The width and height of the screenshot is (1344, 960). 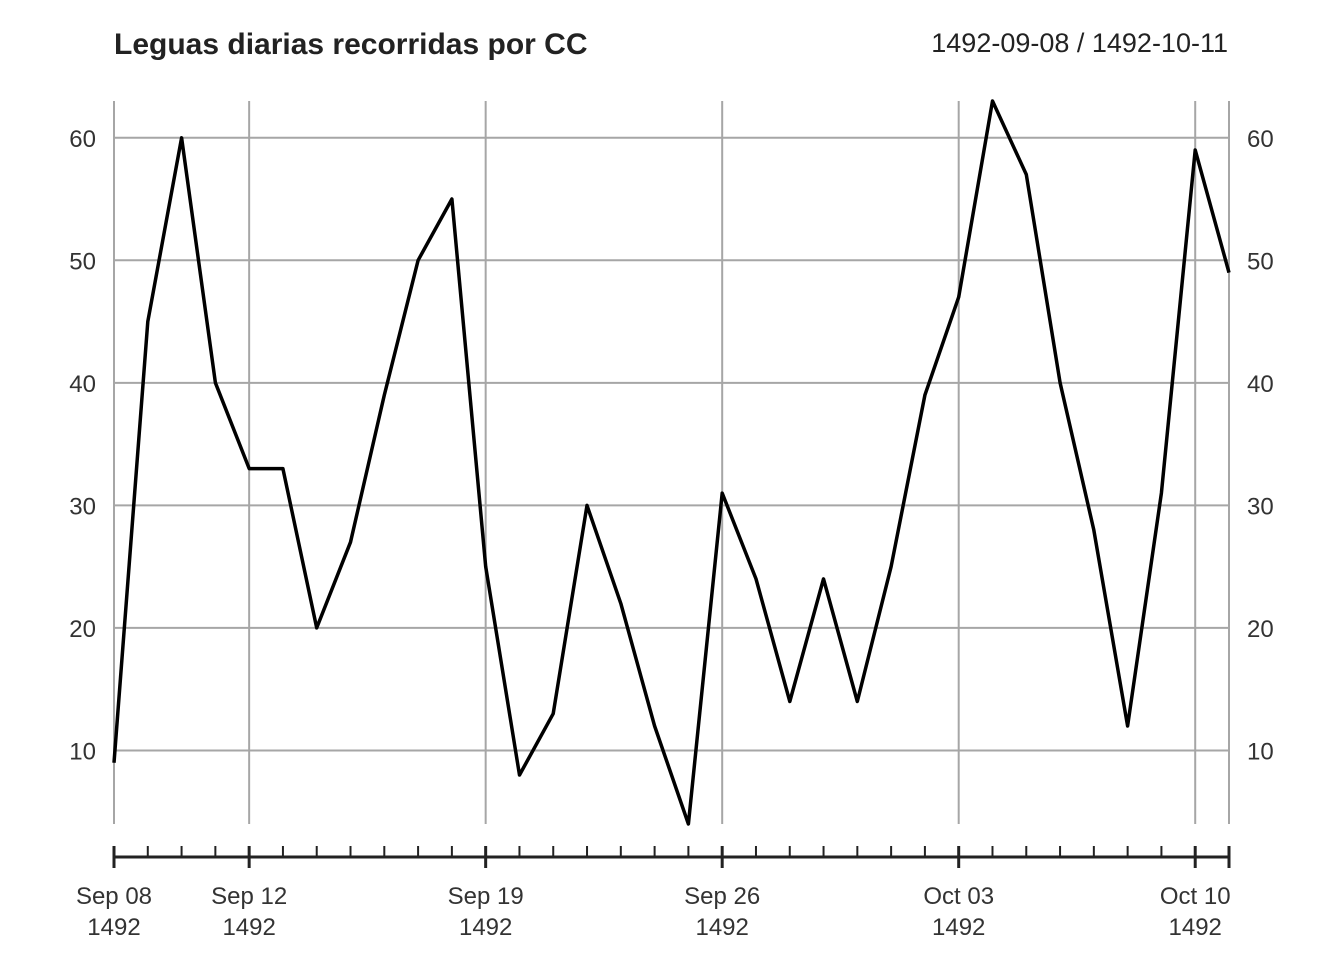 I want to click on y-tick-label-right: 20, so click(x=1260, y=629).